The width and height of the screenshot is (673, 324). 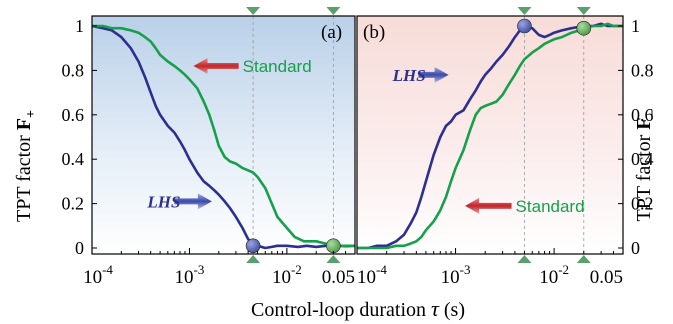 I want to click on x-axis-label: Control-loop duration τ (s), so click(x=358, y=308).